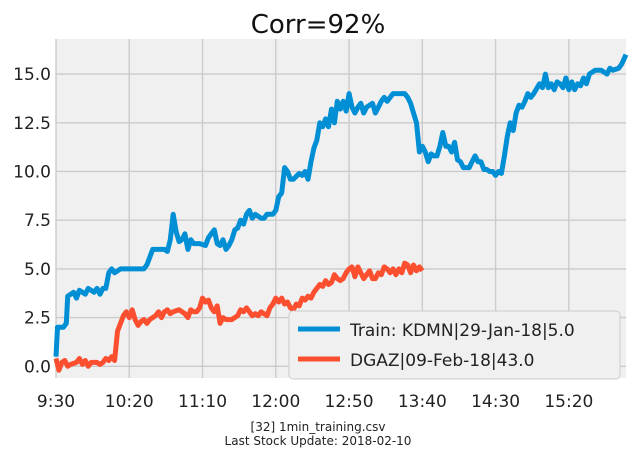  Describe the element at coordinates (37, 270) in the screenshot. I see `y-tick-label: 5.0` at that location.